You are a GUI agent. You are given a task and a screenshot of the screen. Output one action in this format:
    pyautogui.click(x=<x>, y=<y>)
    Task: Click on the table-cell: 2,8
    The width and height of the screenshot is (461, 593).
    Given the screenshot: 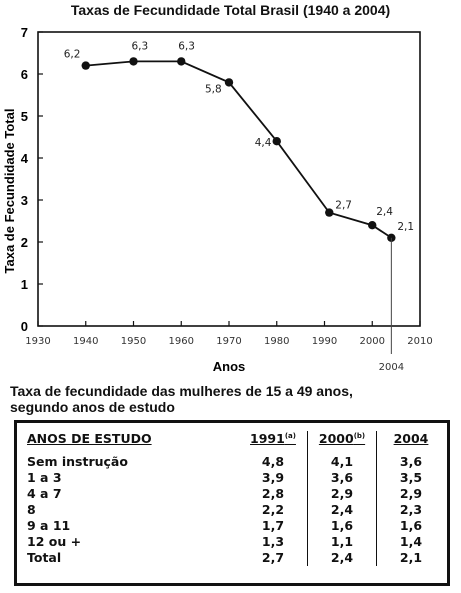 What is the action you would take?
    pyautogui.click(x=273, y=494)
    